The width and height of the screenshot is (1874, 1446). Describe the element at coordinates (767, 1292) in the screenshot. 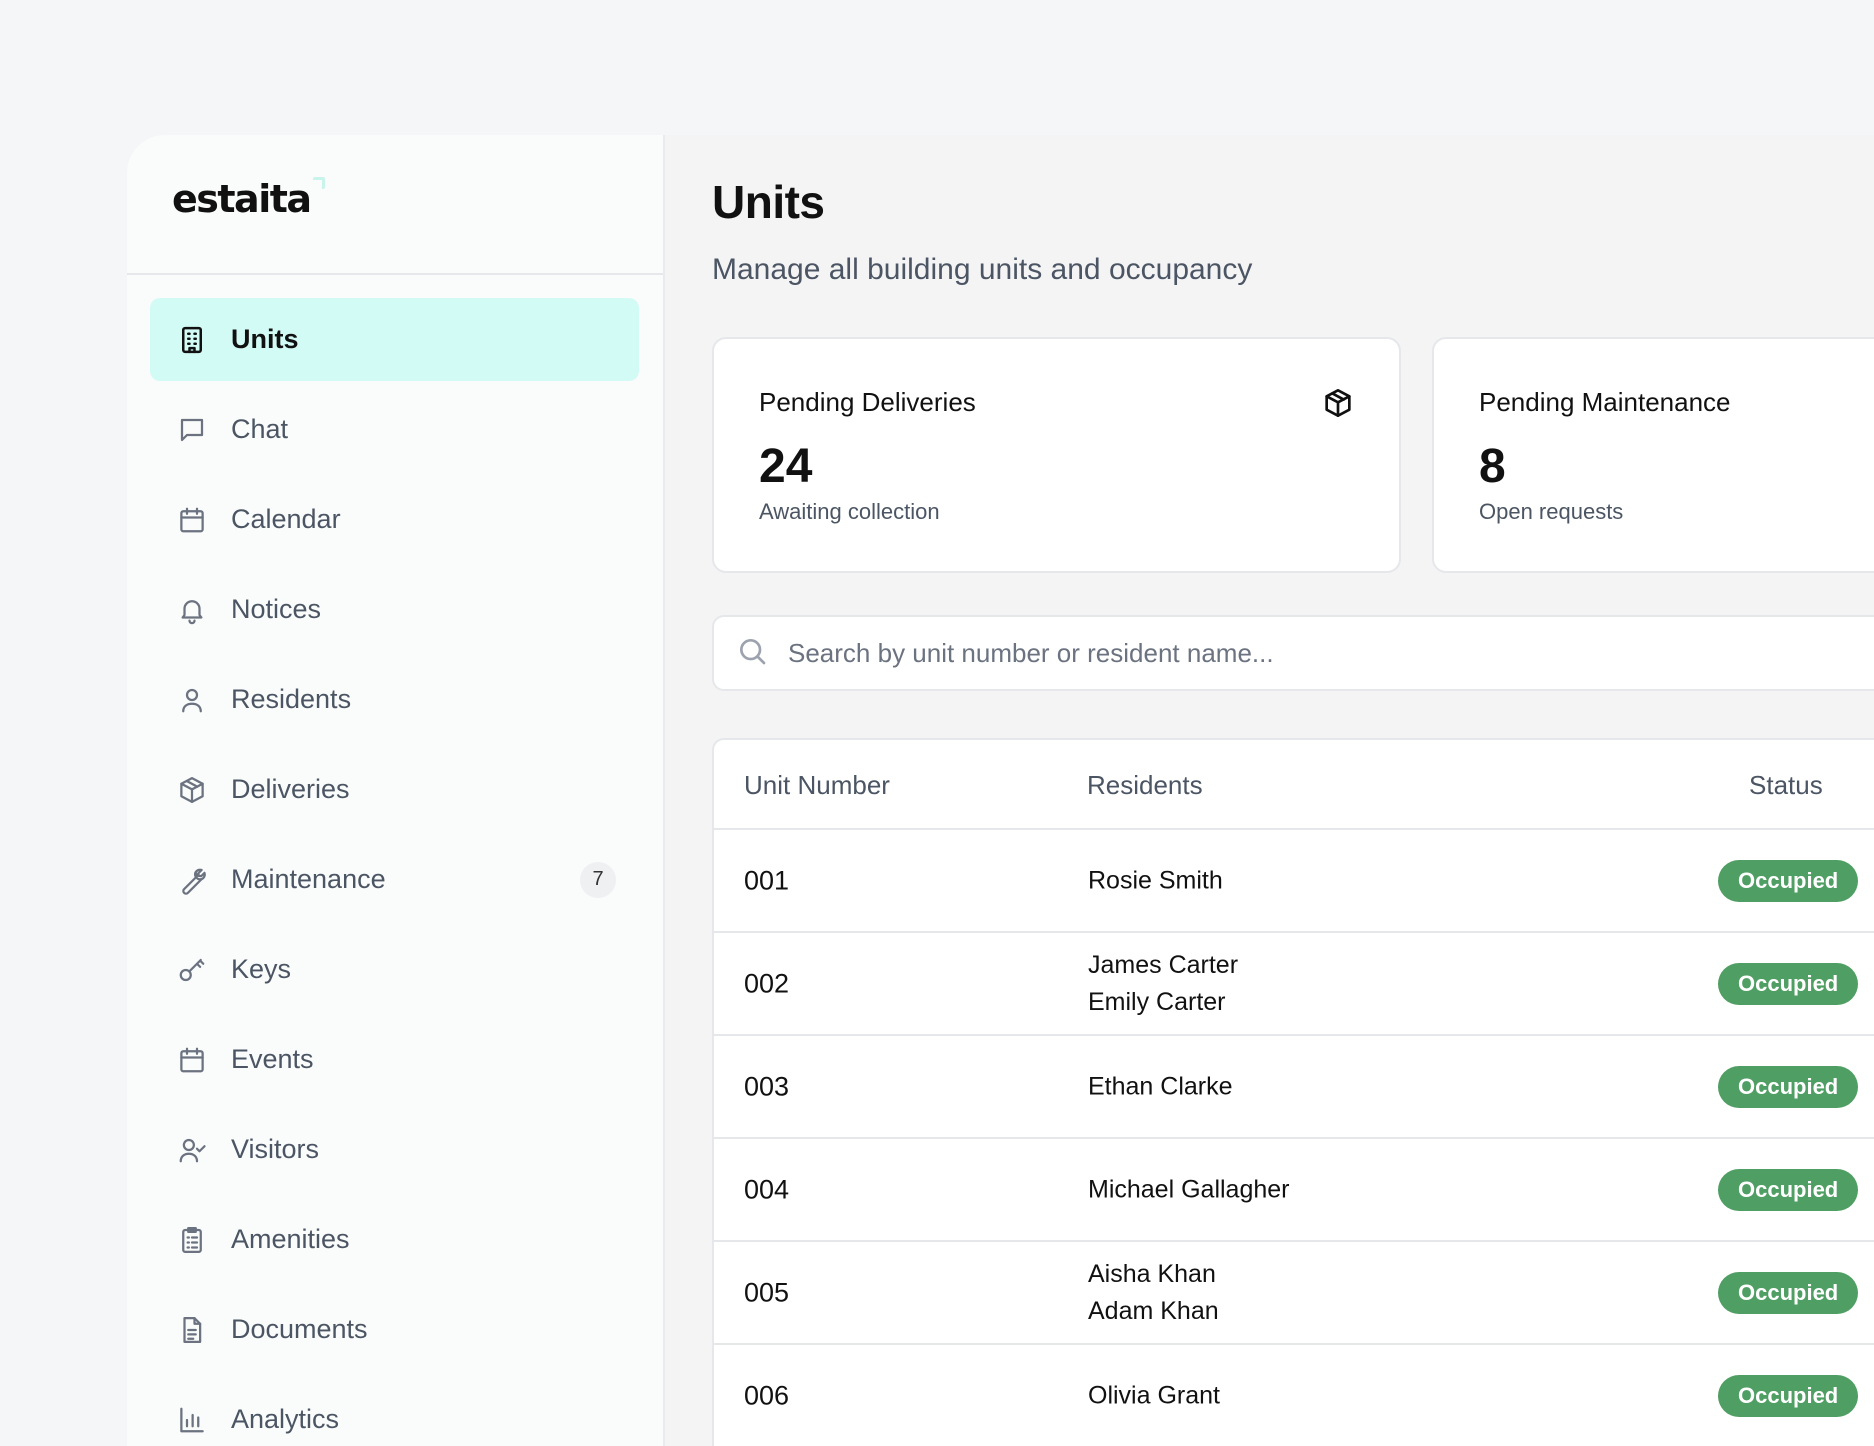

I see `unit-number: 005` at that location.